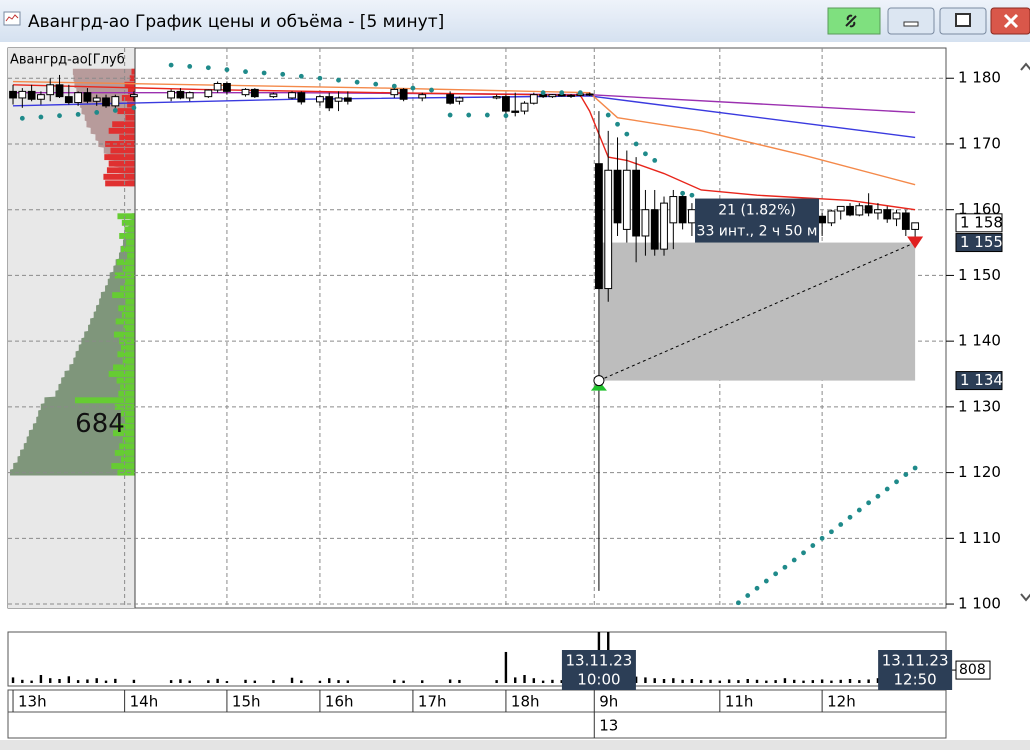 The image size is (1030, 750). Describe the element at coordinates (477, 714) in the screenshot. I see `time-axis-frame` at that location.